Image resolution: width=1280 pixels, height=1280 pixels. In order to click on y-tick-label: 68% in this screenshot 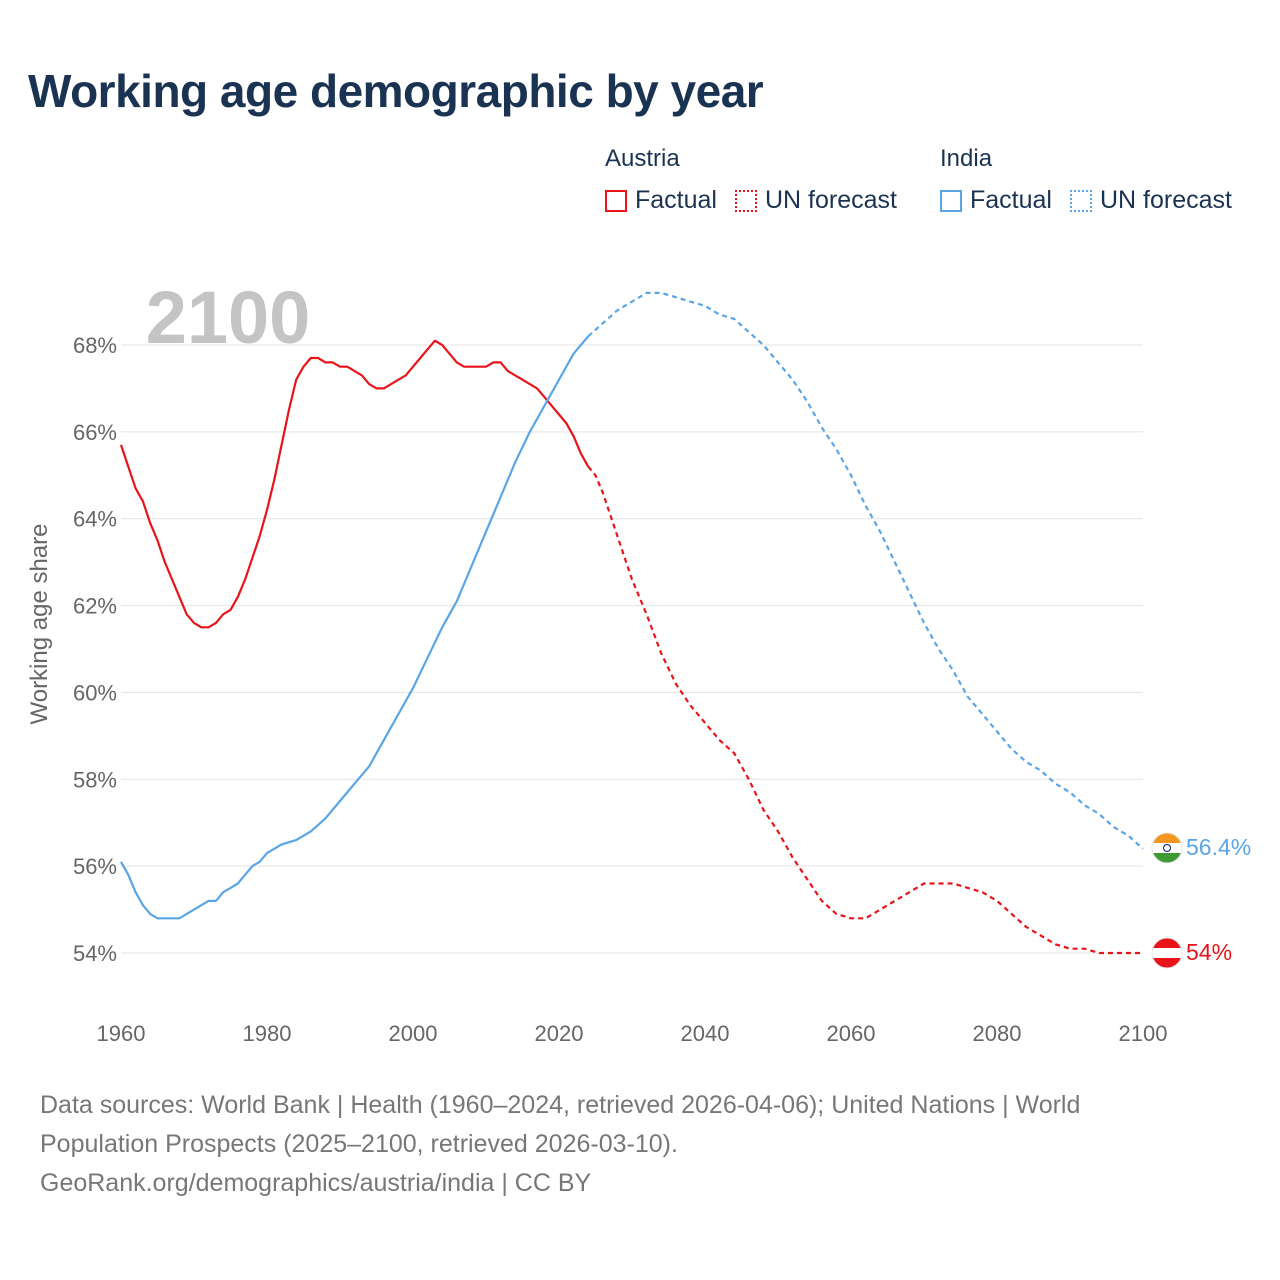, I will do `click(95, 345)`.